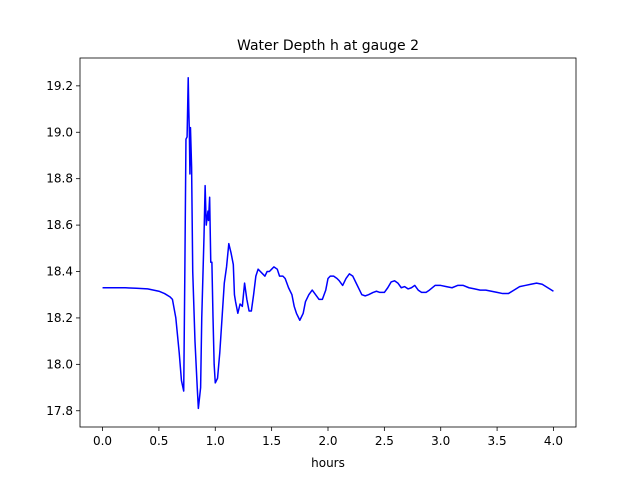  What do you see at coordinates (59, 179) in the screenshot?
I see `y-tick-label: 18.8` at bounding box center [59, 179].